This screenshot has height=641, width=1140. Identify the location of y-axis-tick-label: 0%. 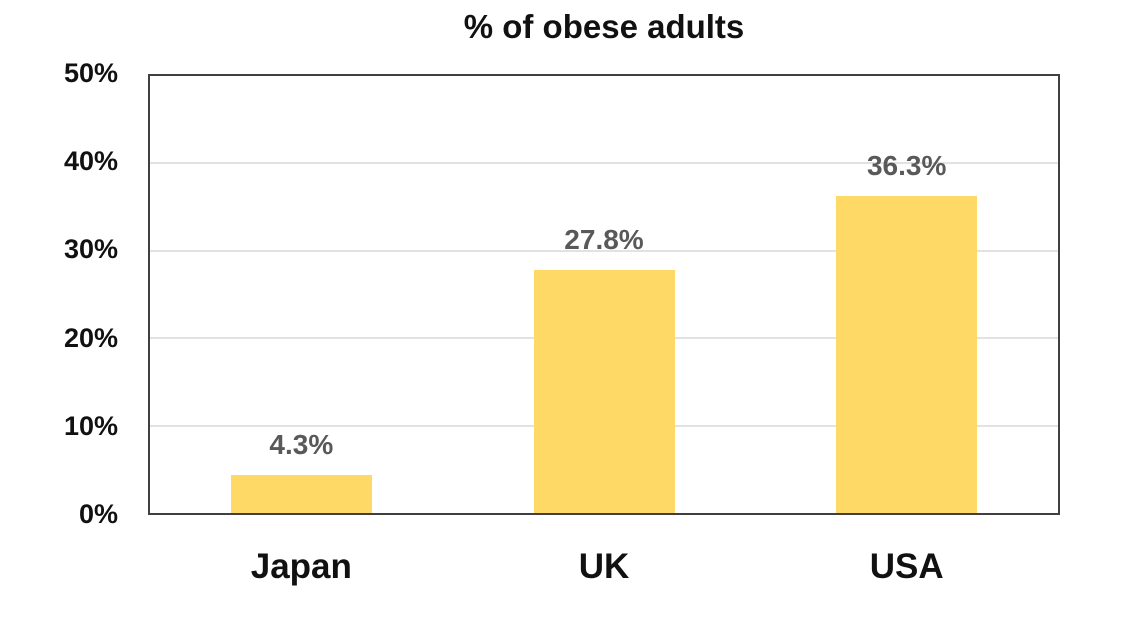
(98, 514).